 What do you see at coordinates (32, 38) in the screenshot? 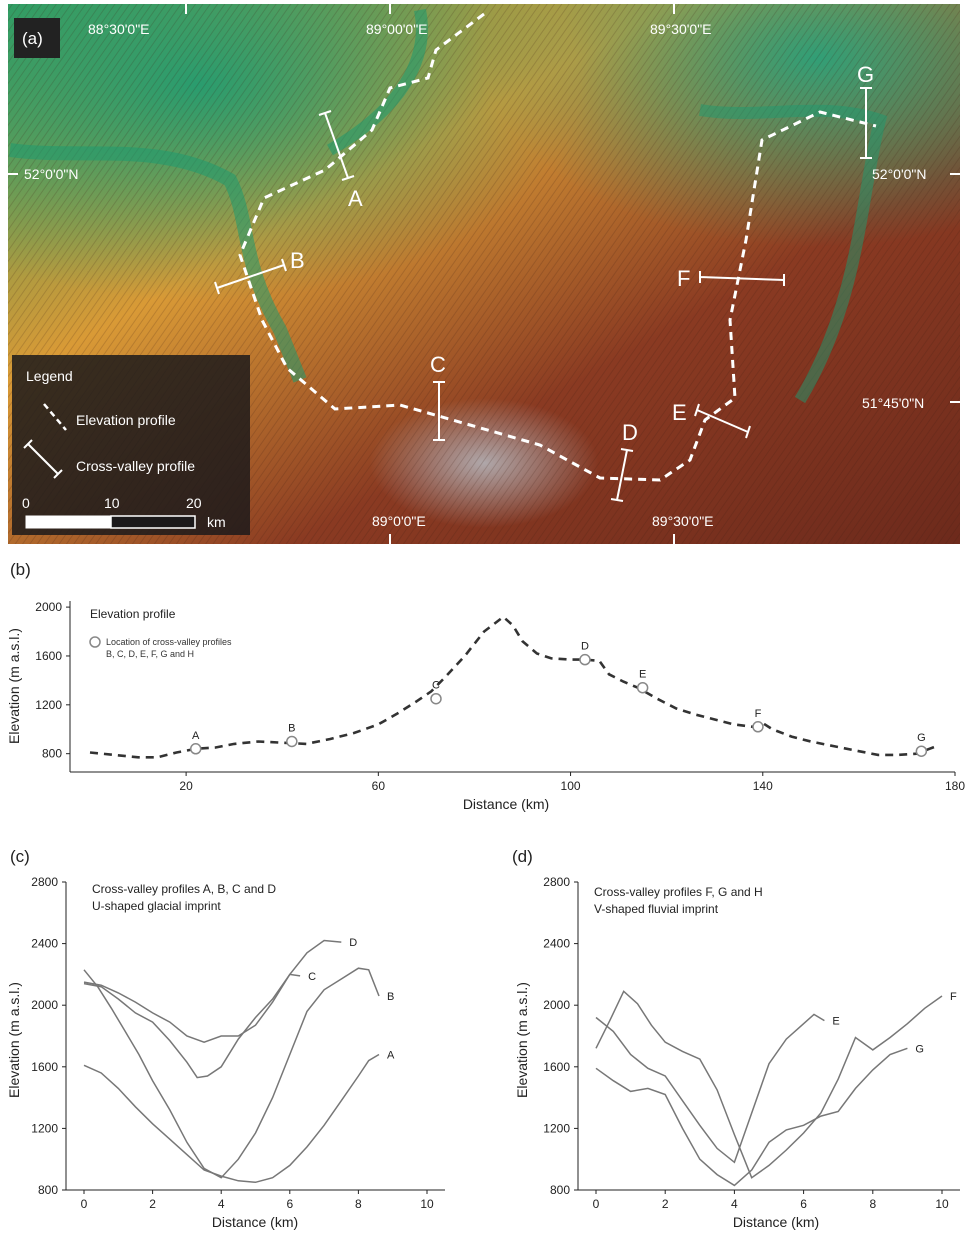
I see `panel-a-label: (a)` at bounding box center [32, 38].